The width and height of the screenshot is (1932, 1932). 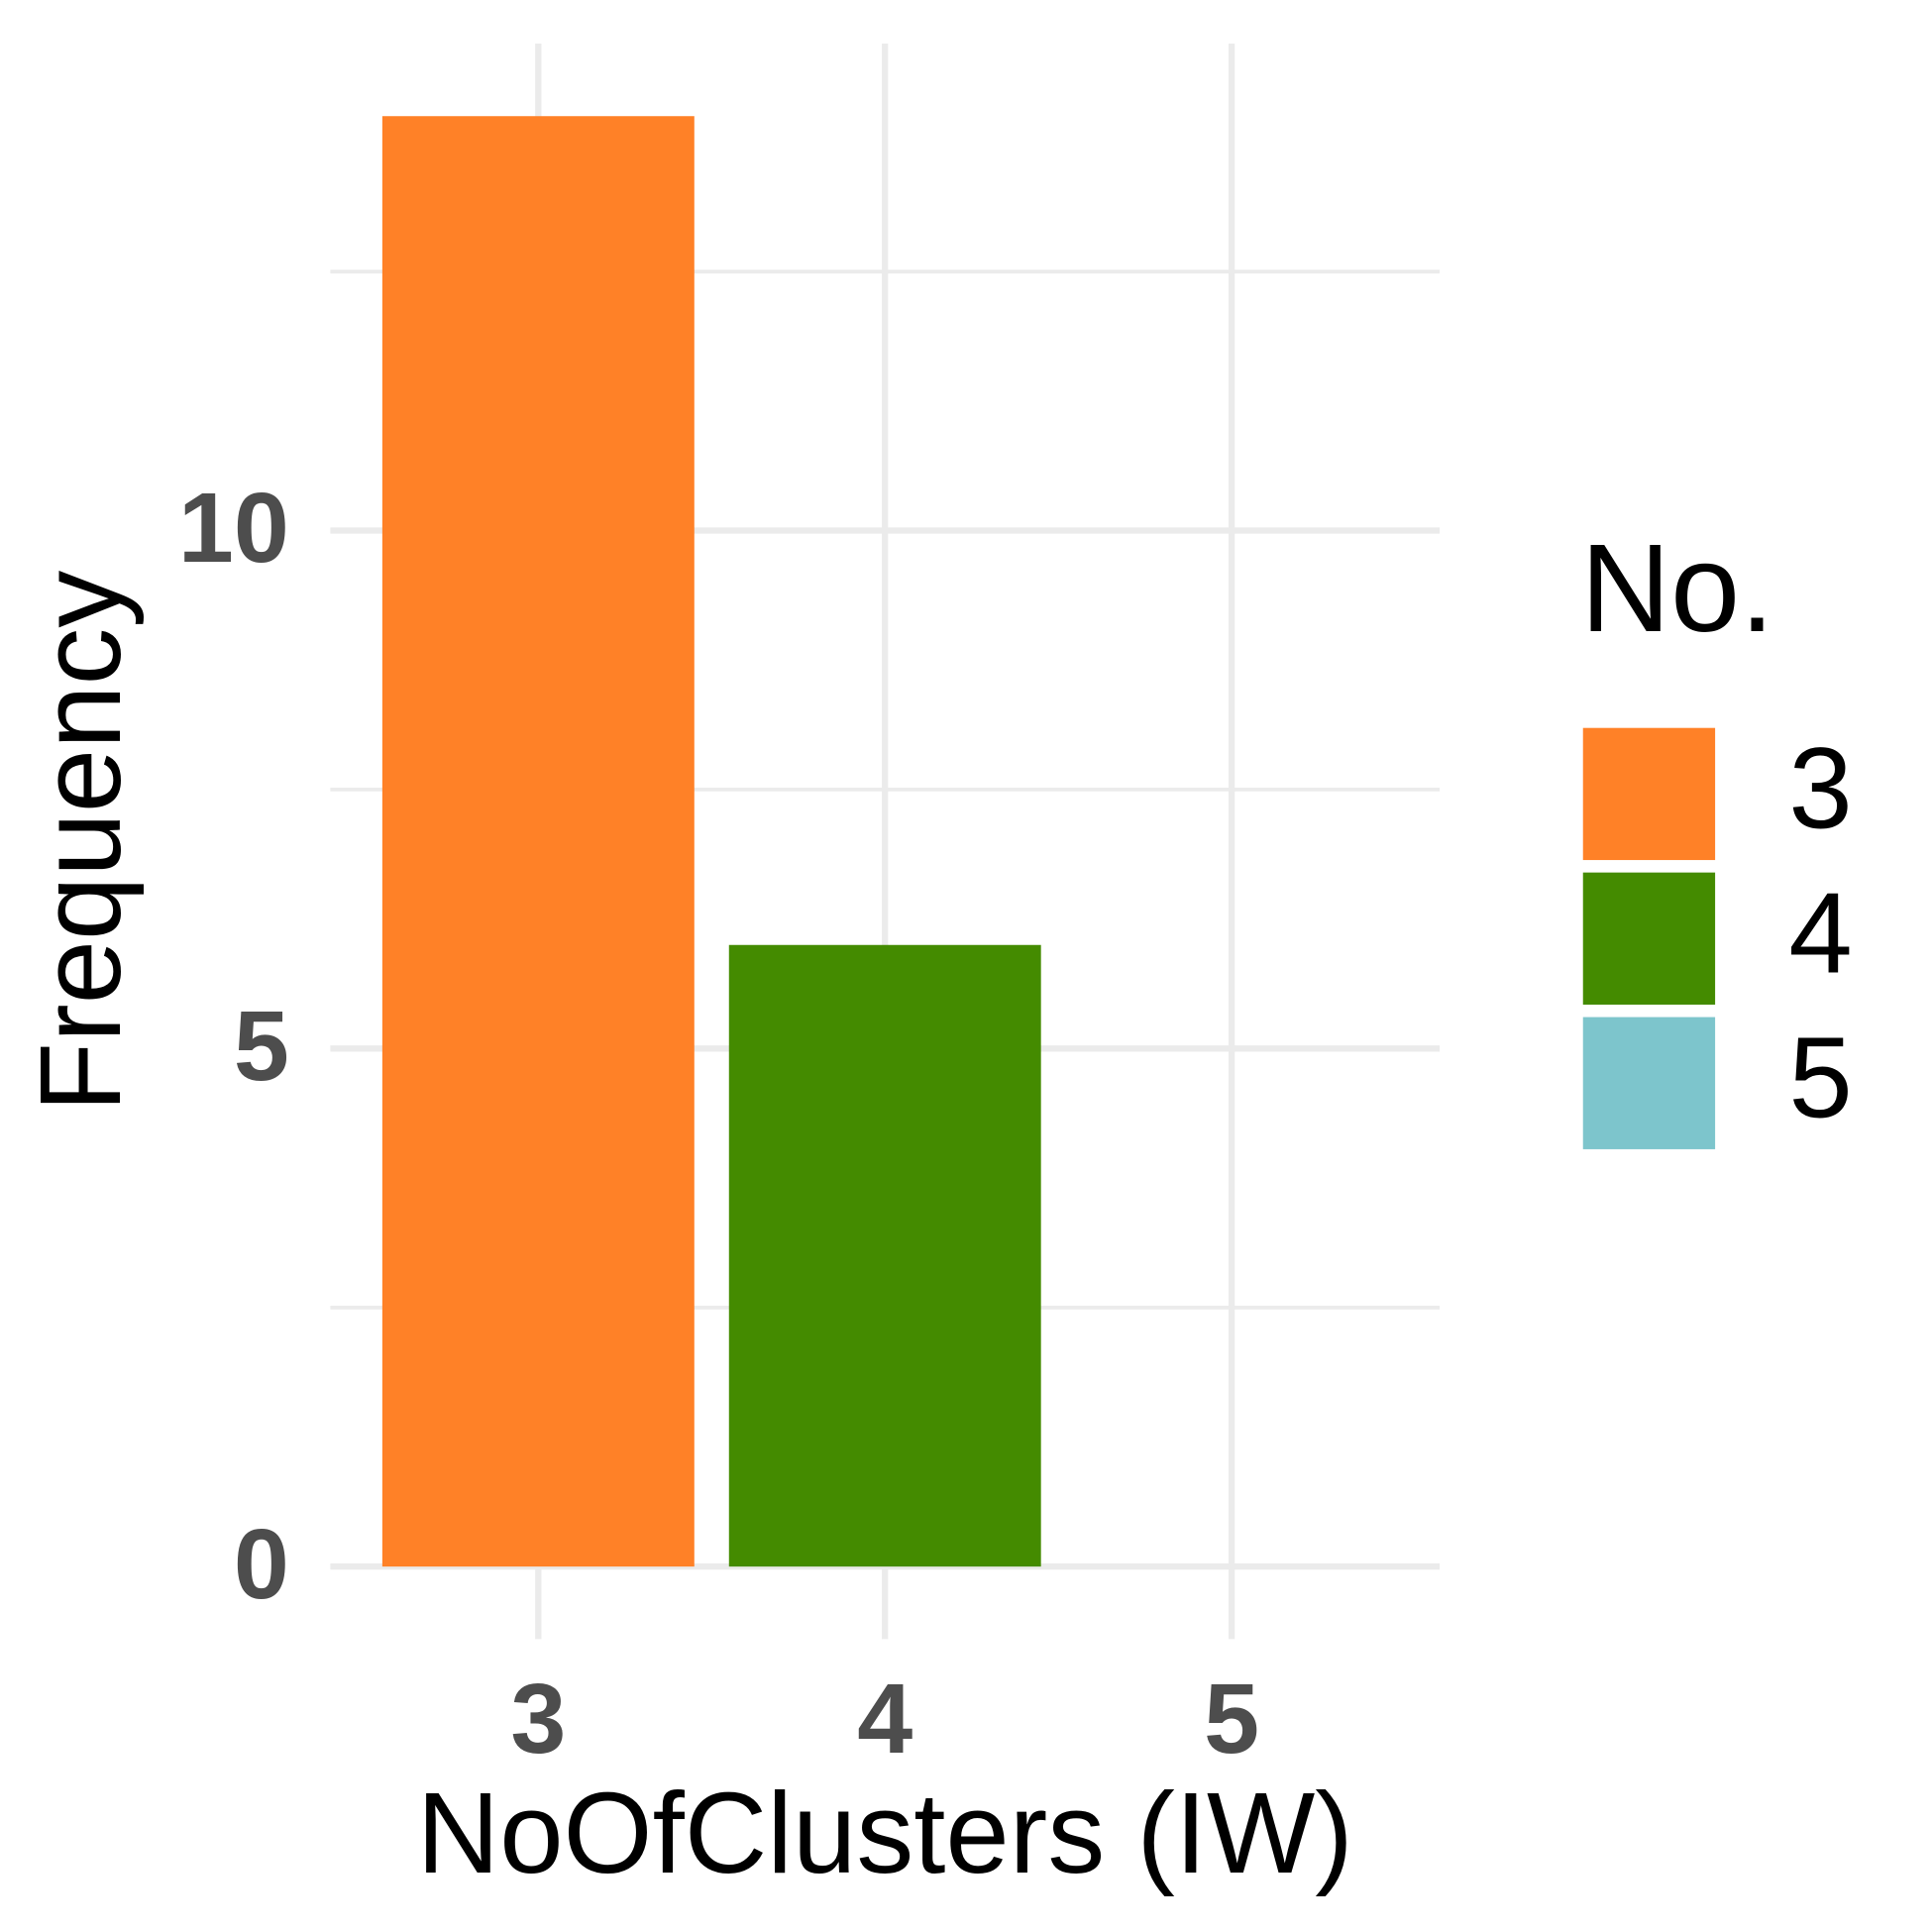 I want to click on x-tick-label: 4, so click(x=884, y=1719).